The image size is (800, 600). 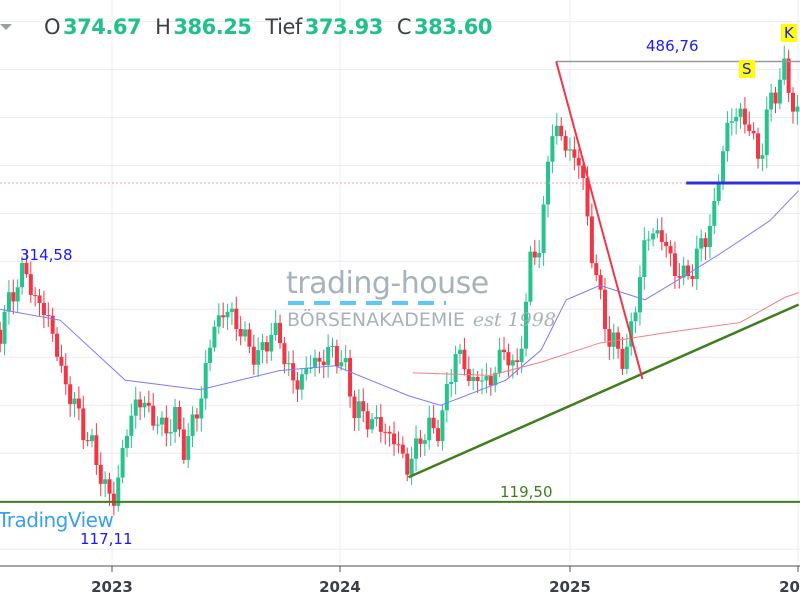 What do you see at coordinates (102, 27) in the screenshot?
I see `open-value: 374.67` at bounding box center [102, 27].